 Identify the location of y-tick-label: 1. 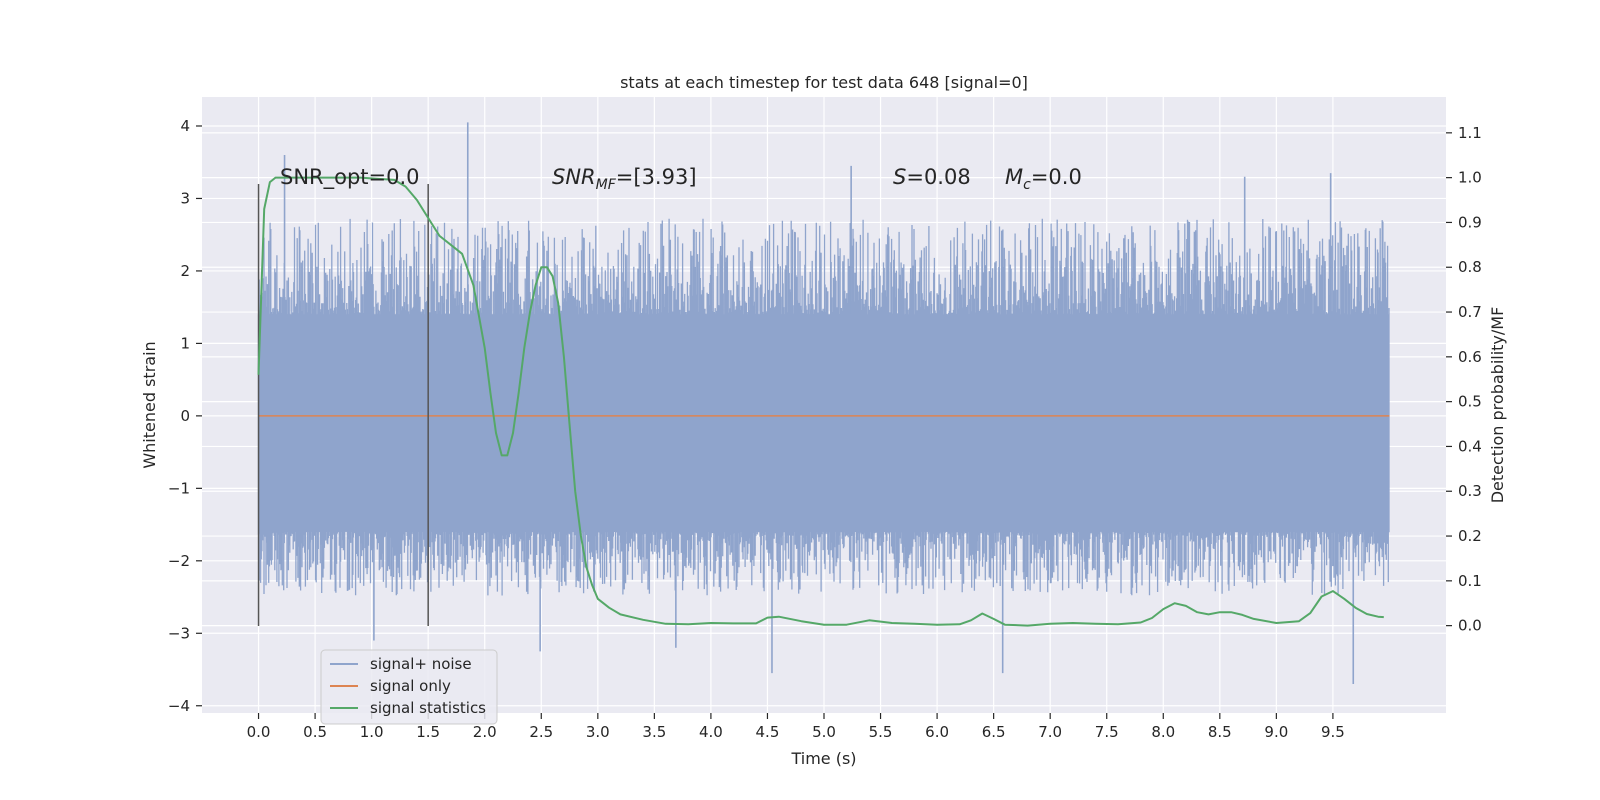
(185, 343).